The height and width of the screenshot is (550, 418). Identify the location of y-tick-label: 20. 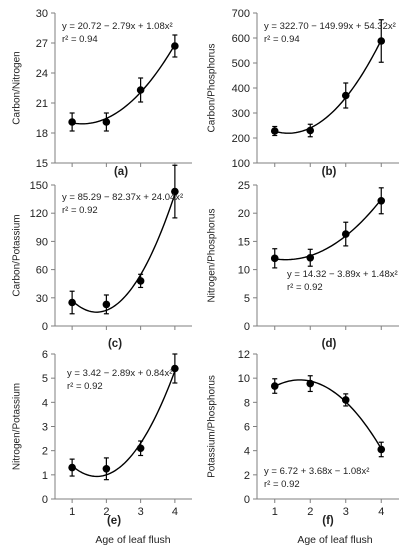
(244, 214).